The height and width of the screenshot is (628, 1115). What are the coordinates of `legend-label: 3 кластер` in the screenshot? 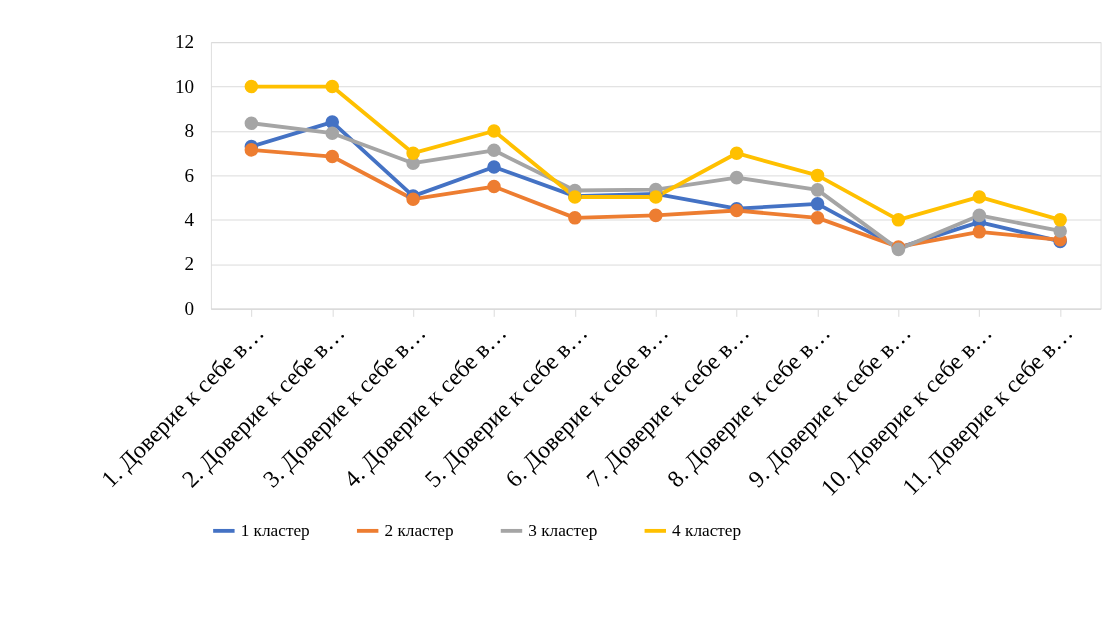 It's located at (563, 530).